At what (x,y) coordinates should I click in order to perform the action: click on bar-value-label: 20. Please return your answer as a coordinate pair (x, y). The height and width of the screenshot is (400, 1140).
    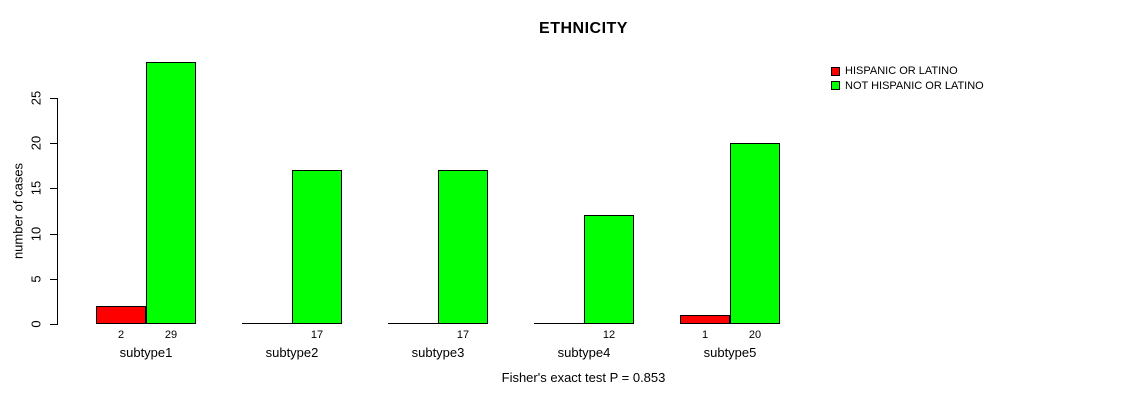
    Looking at the image, I should click on (755, 335).